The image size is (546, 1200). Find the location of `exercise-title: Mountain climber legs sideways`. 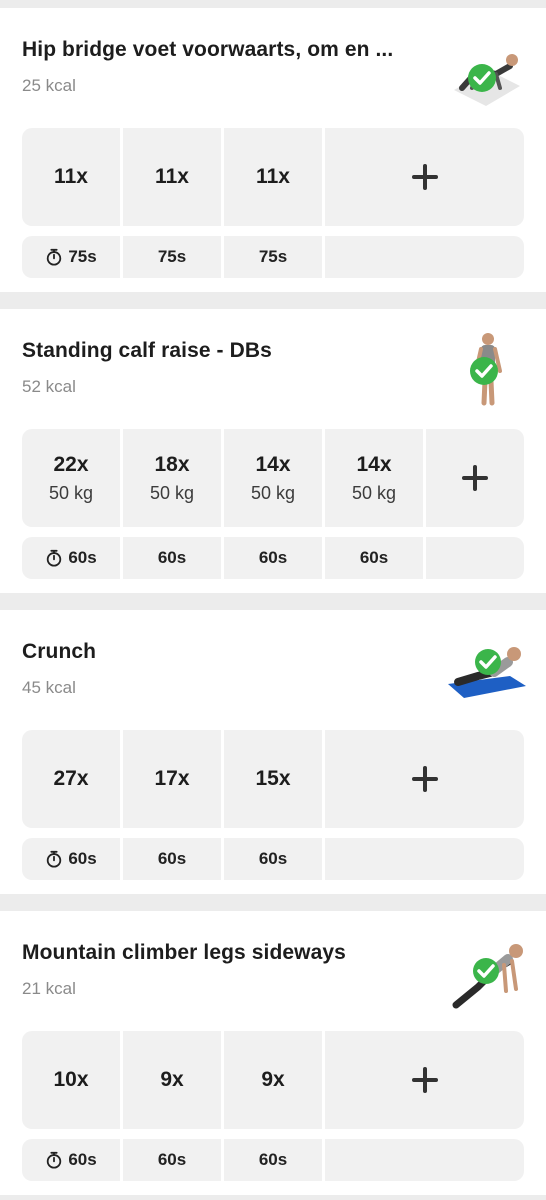

exercise-title: Mountain climber legs sideways is located at coordinates (184, 952).